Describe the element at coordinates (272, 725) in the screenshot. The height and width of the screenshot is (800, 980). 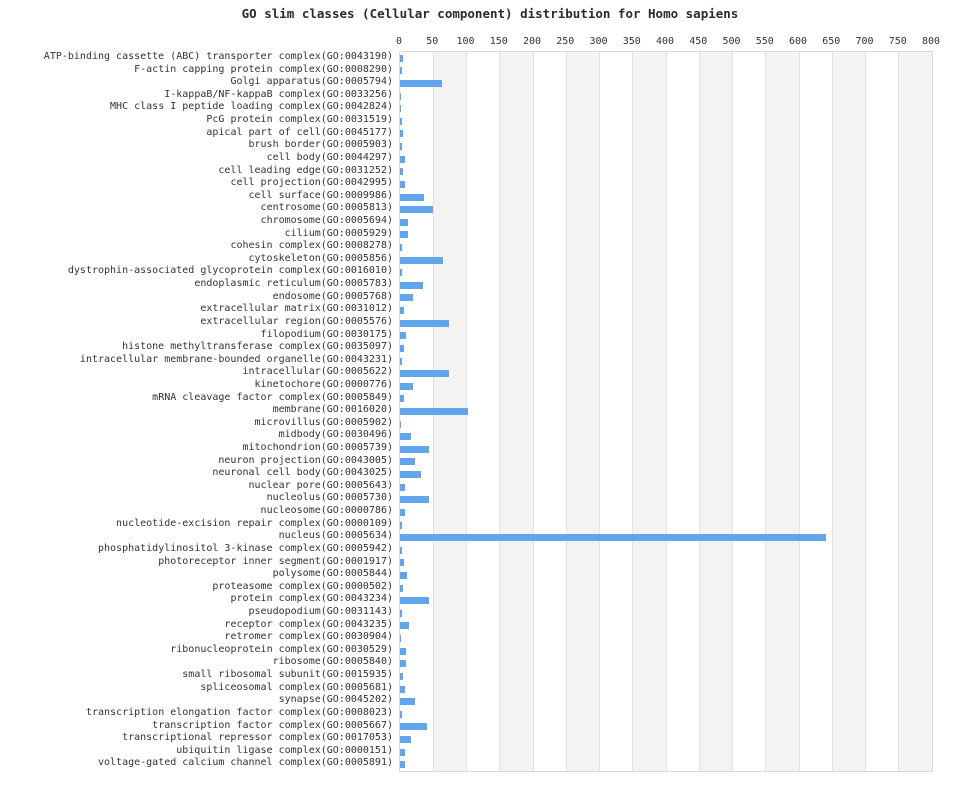
I see `category-label: transcription factor complex(GO:0005667)` at that location.